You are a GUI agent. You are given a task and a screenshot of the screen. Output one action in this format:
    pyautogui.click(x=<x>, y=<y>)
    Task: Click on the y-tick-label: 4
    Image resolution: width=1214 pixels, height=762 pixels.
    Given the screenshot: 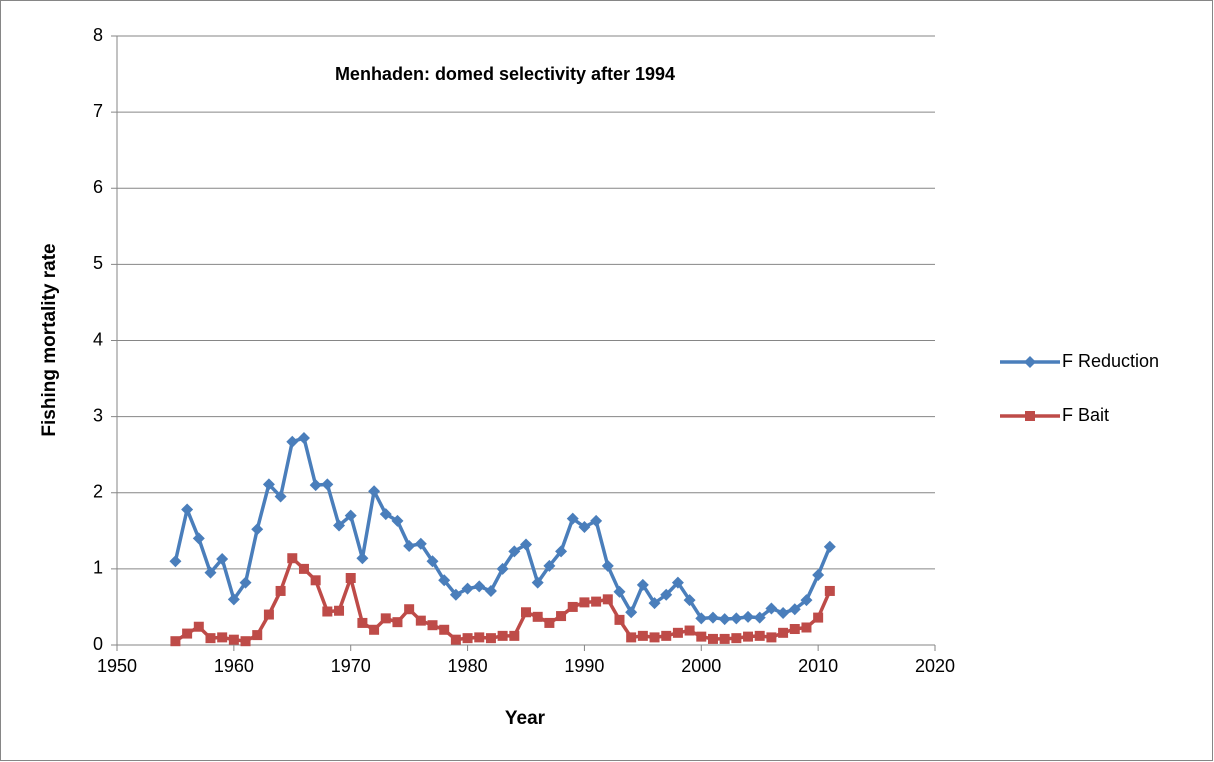 What is the action you would take?
    pyautogui.click(x=98, y=339)
    